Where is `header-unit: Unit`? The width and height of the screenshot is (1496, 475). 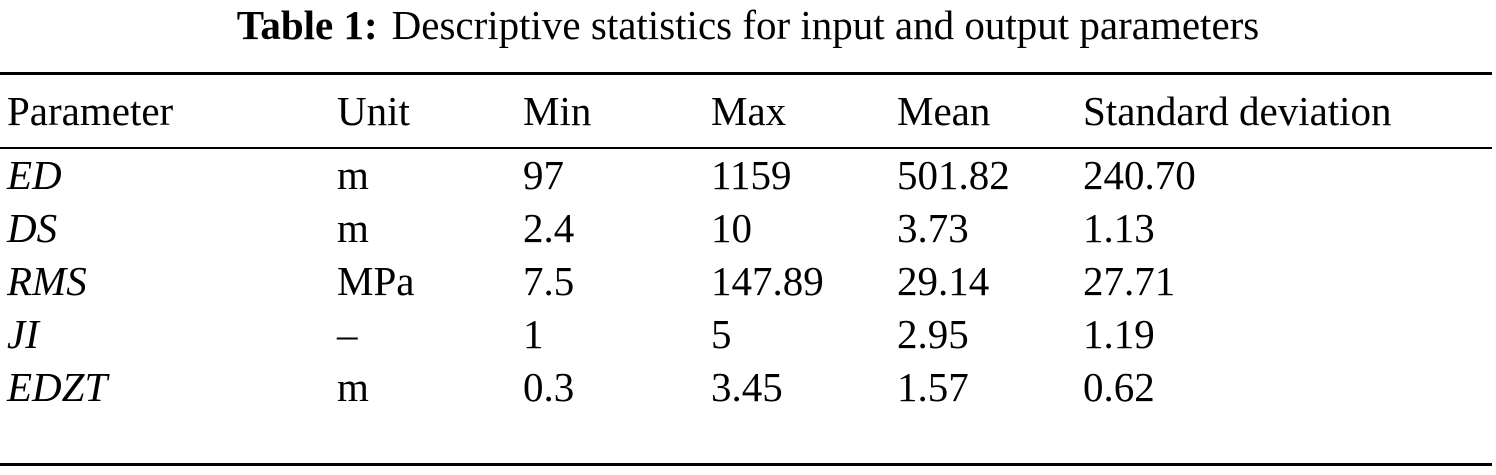 header-unit: Unit is located at coordinates (373, 111).